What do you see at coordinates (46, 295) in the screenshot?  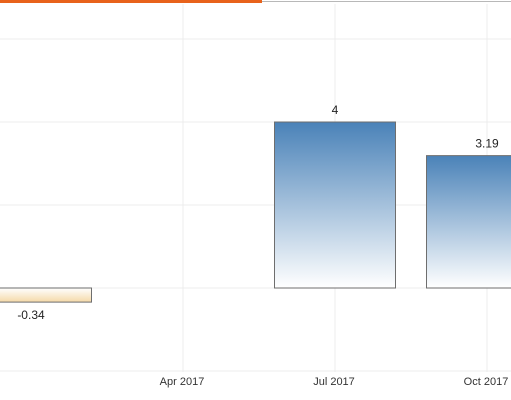 I see `bar-jan-2017` at bounding box center [46, 295].